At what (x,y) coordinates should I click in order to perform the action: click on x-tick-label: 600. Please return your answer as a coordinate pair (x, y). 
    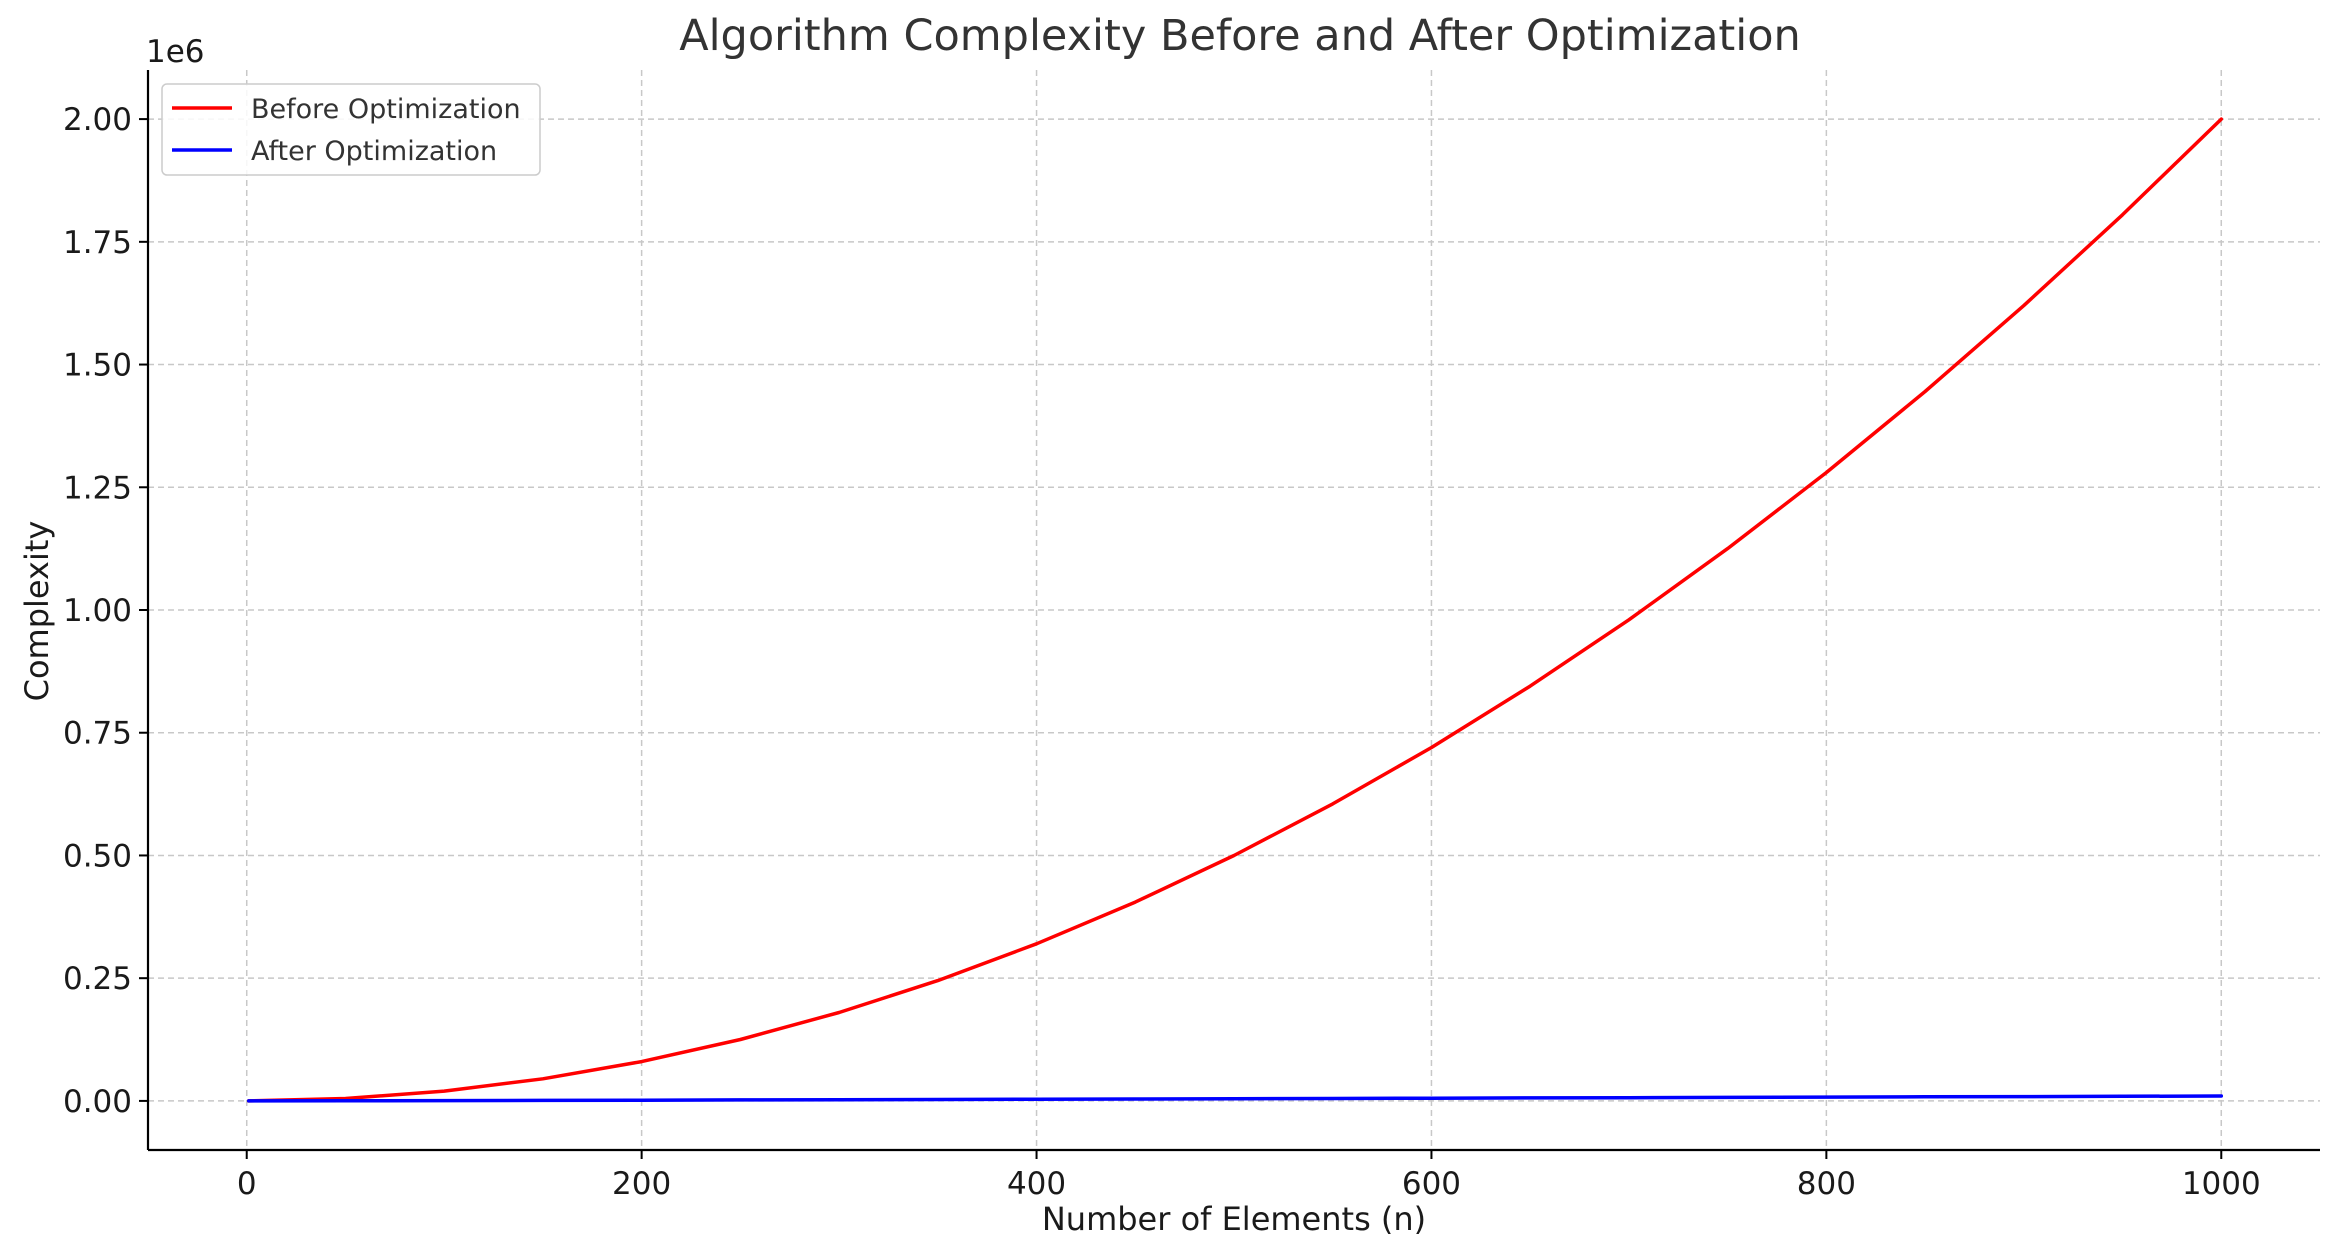
    Looking at the image, I should click on (1431, 1184).